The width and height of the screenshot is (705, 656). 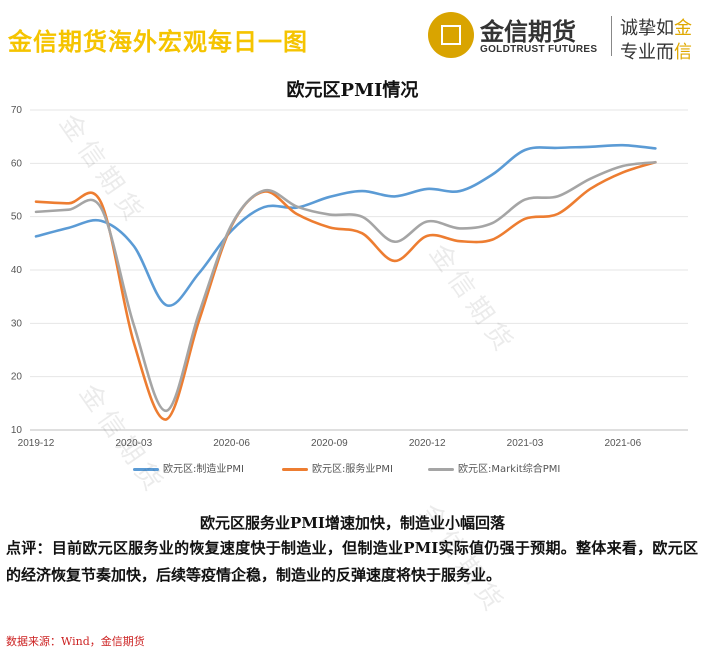 I want to click on slogan-line-1: 诚挚如金, so click(x=656, y=28).